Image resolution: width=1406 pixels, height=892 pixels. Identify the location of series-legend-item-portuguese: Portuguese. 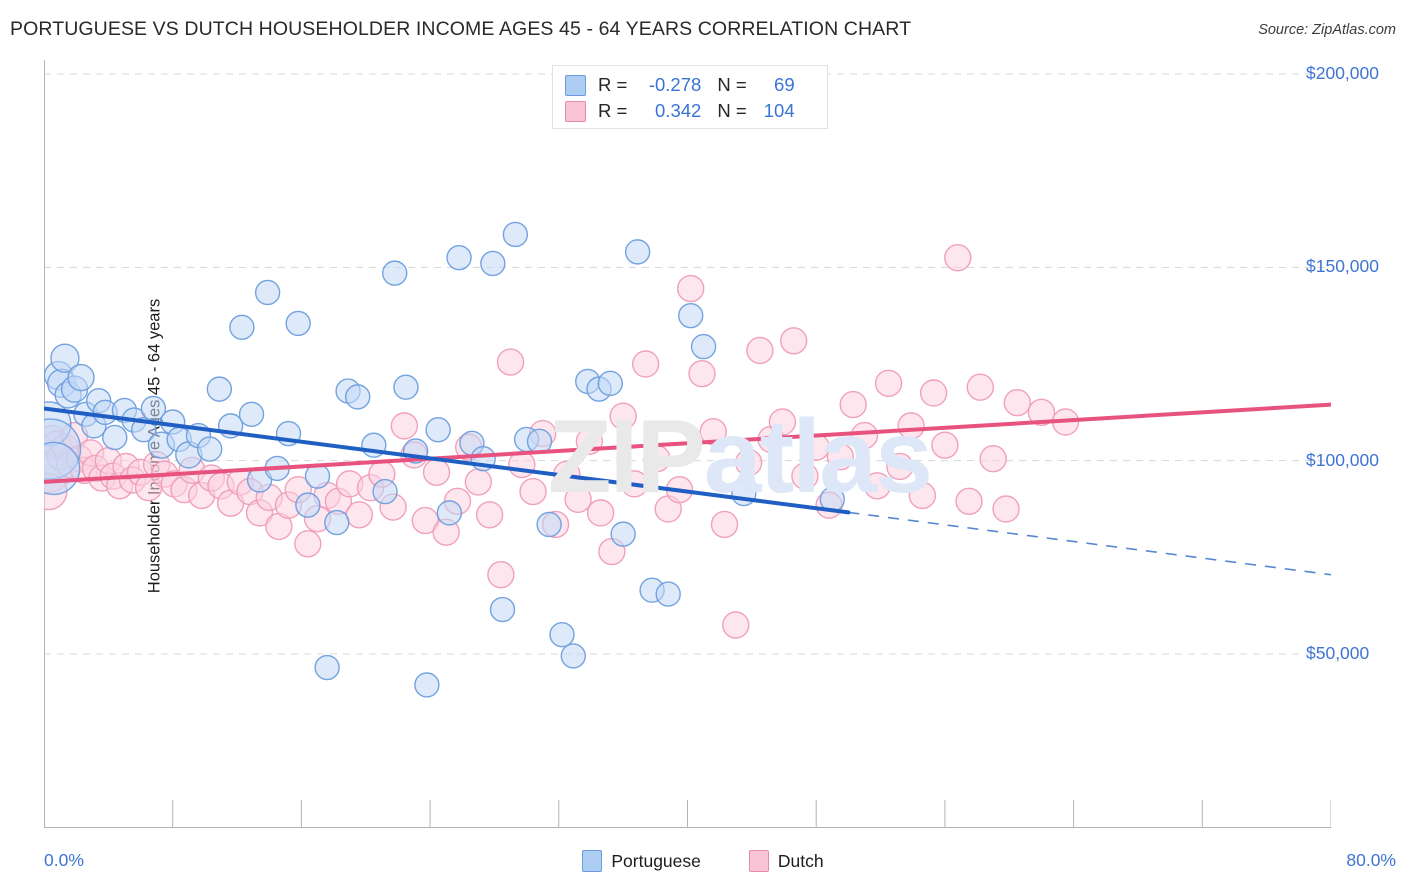
(641, 861).